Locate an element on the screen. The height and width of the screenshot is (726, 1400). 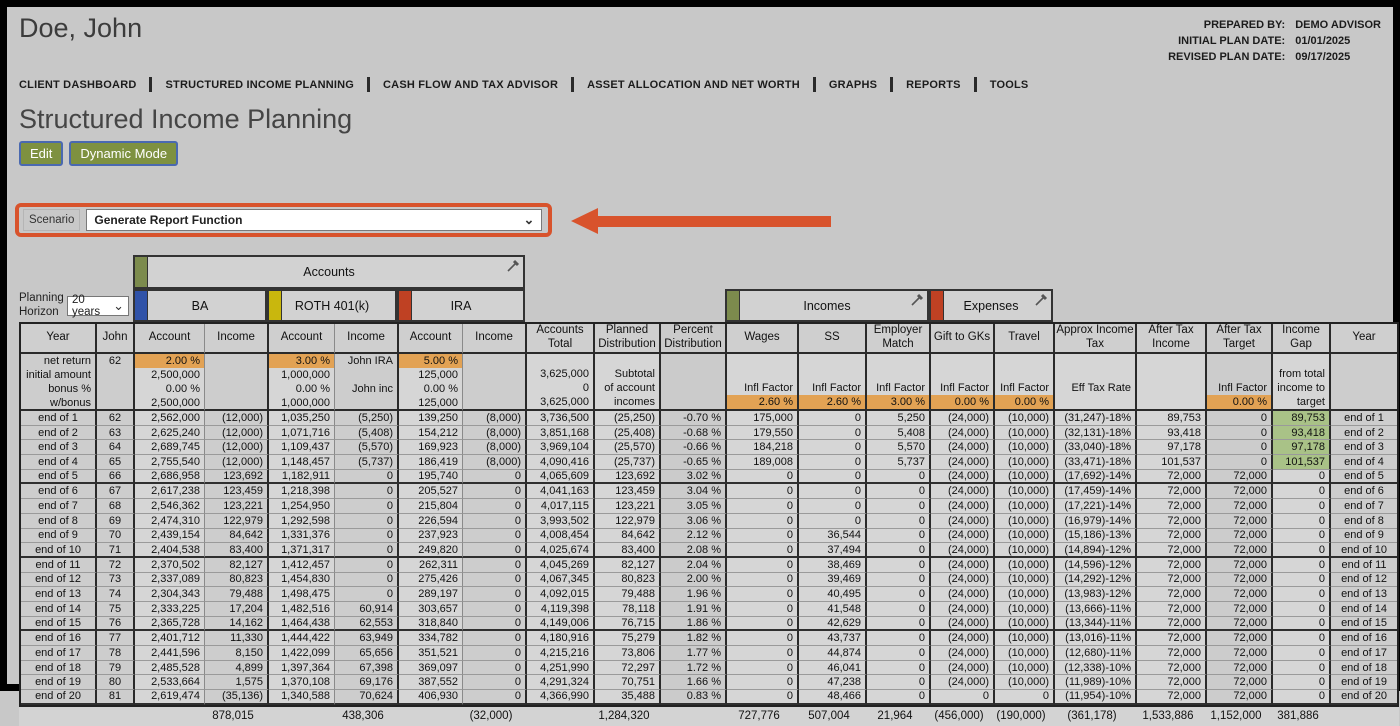
dynamic-mode-button: Dynamic Mode is located at coordinates (124, 153).